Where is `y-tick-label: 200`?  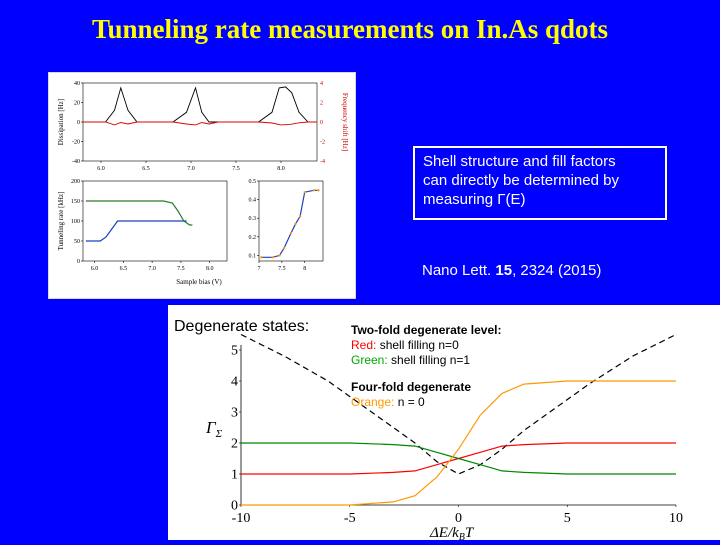 y-tick-label: 200 is located at coordinates (75, 182).